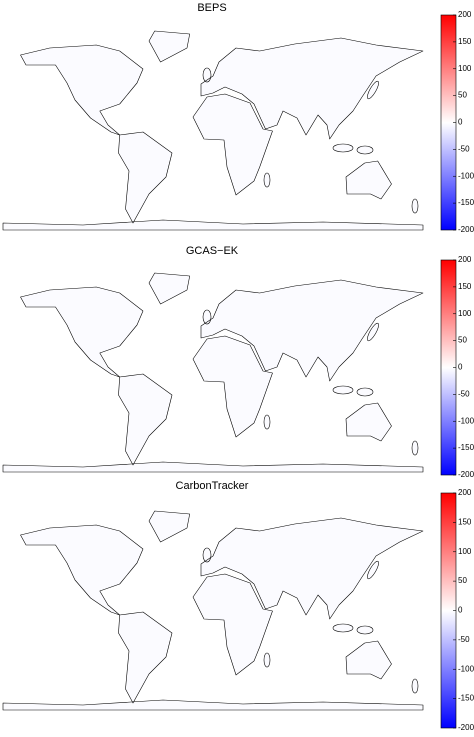 The image size is (474, 737). Describe the element at coordinates (211, 8) in the screenshot. I see `panel-title: BEPS` at that location.